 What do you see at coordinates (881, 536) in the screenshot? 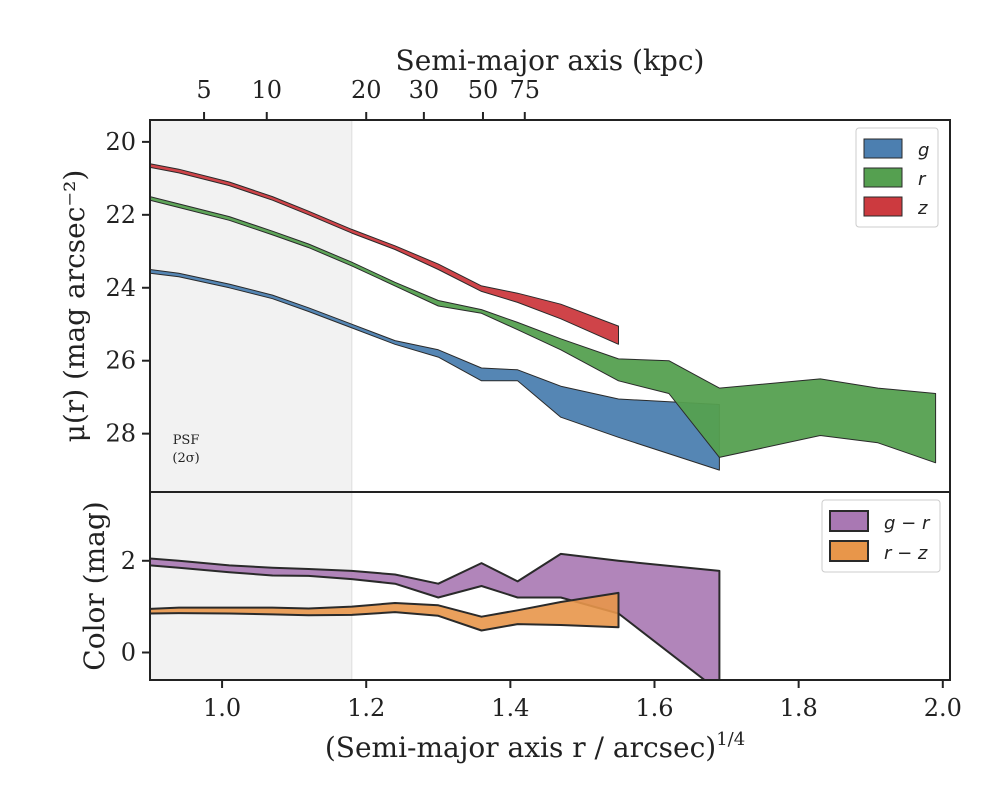
I see `legend-bottom: g − r r − z` at bounding box center [881, 536].